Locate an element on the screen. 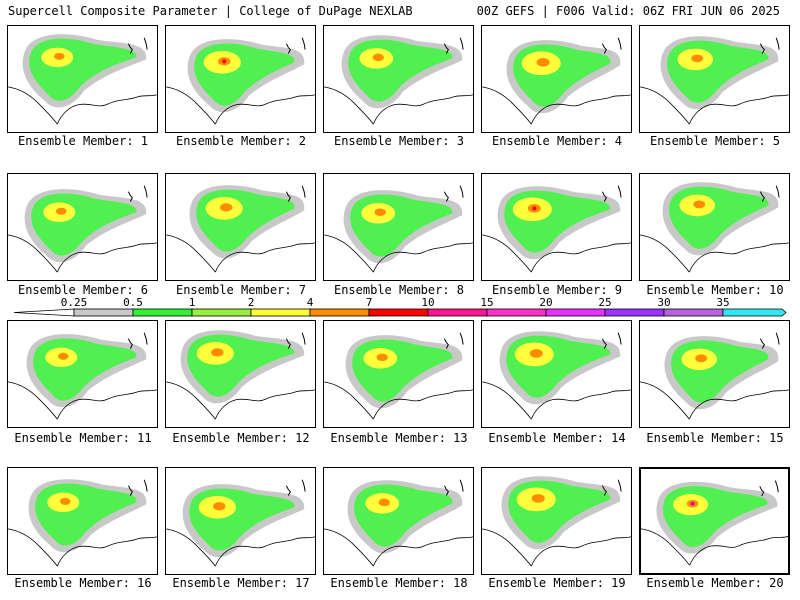 Image resolution: width=800 pixels, height=600 pixels. member-caption: Ensemble Member: 7 is located at coordinates (241, 290).